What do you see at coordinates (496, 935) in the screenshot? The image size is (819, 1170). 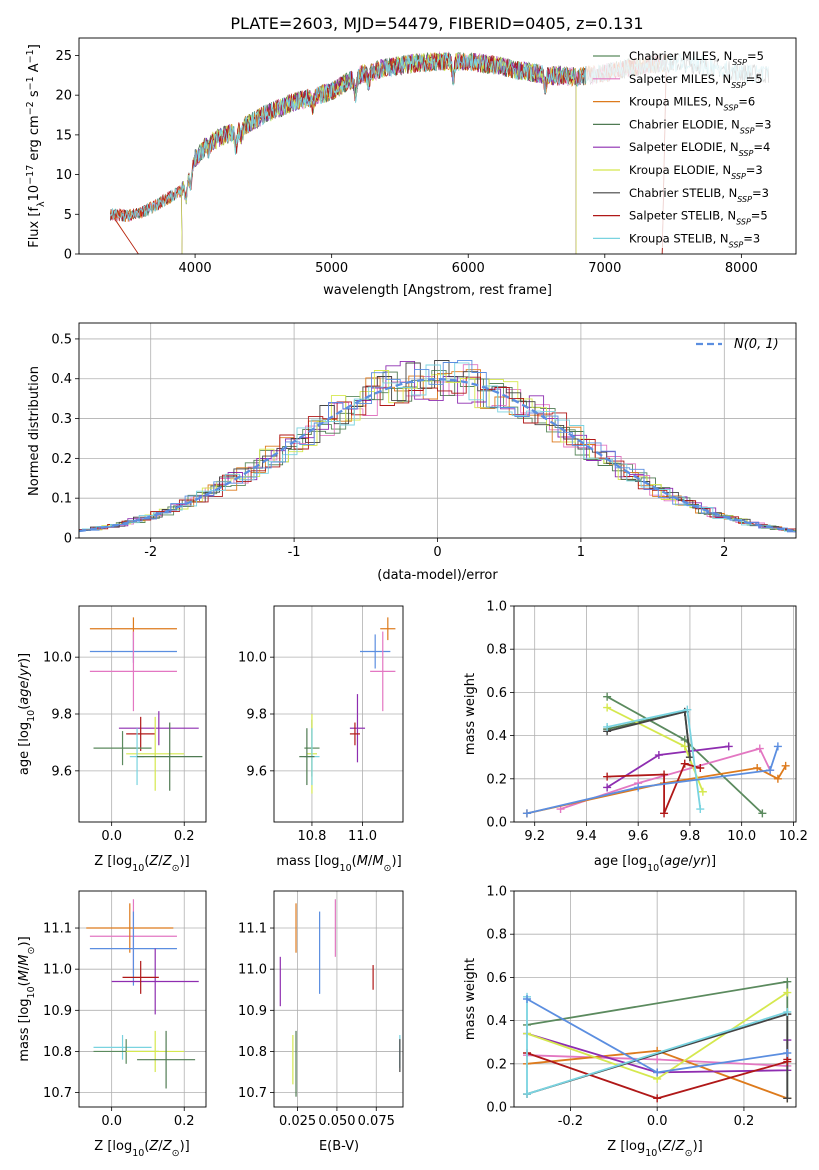 I see `y-tick-label: 0.8` at bounding box center [496, 935].